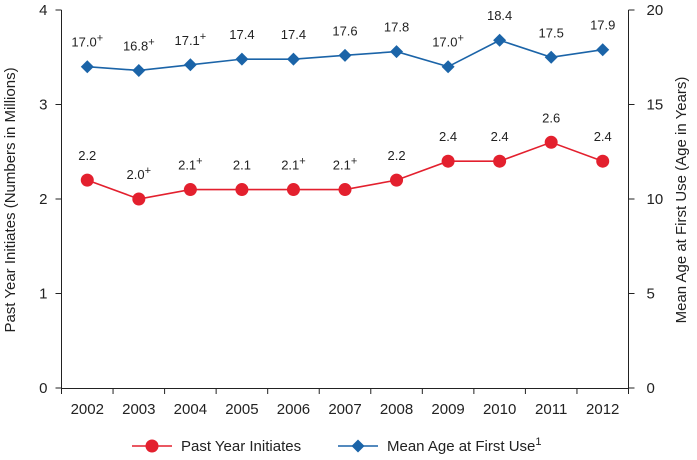 This screenshot has height=460, width=697. Describe the element at coordinates (602, 409) in the screenshot. I see `x-tick-label: 2012` at that location.